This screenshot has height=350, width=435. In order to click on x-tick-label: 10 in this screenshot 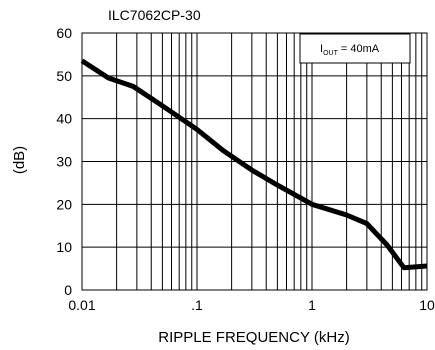, I will do `click(427, 305)`.